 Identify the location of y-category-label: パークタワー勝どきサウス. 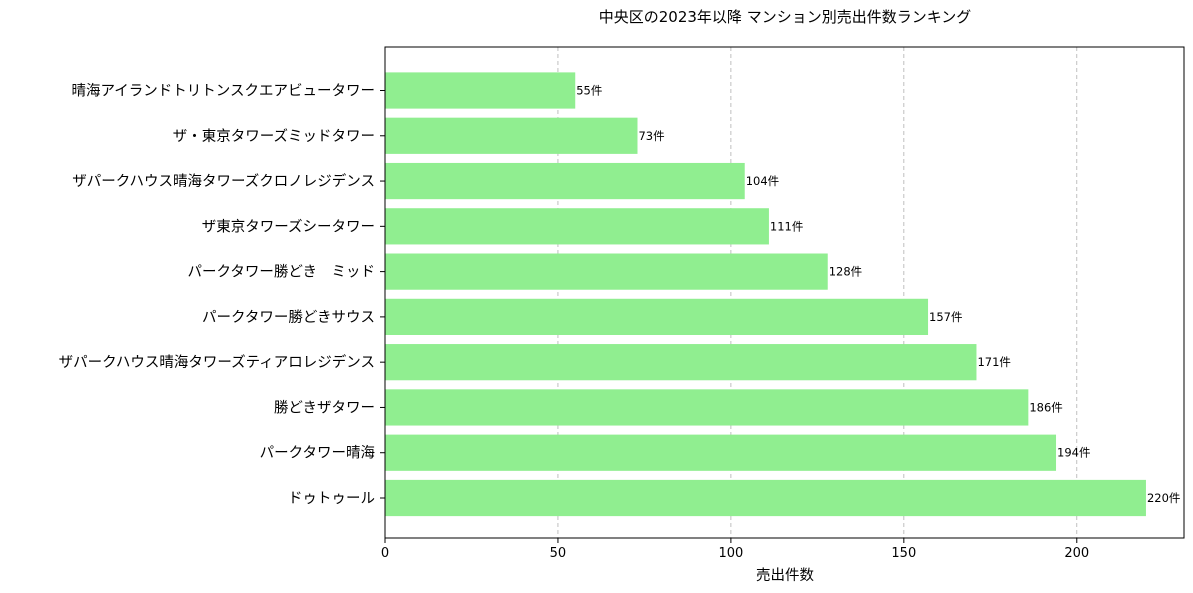
(288, 317).